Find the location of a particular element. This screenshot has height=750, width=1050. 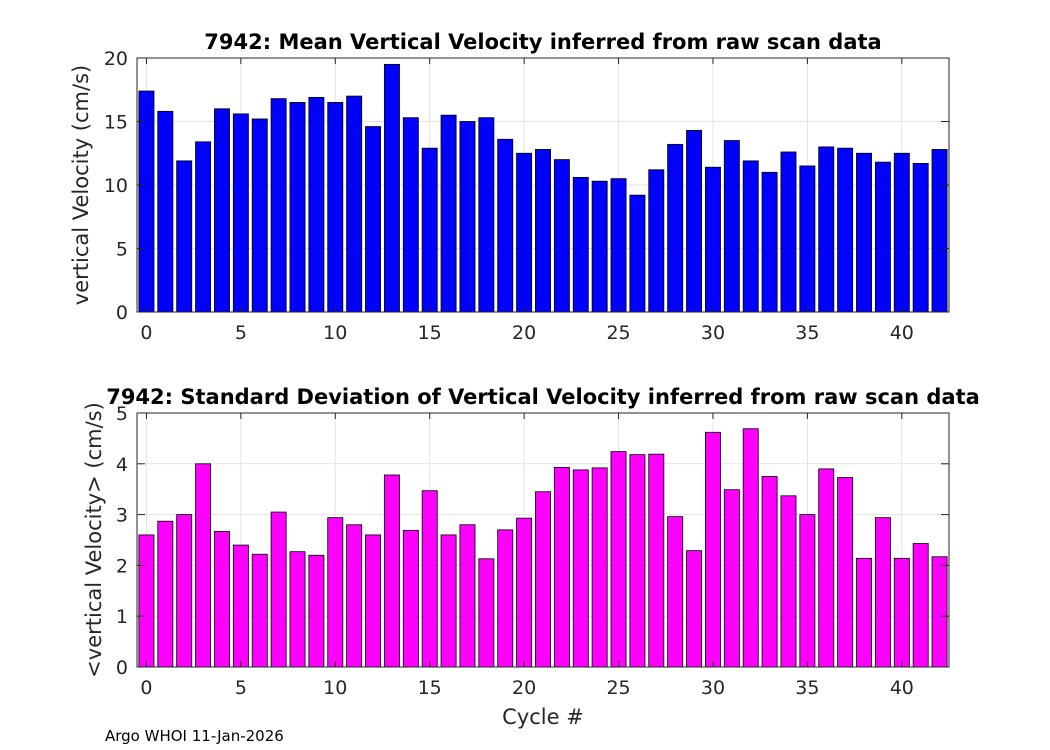

y-tick-label: 1 is located at coordinates (122, 617).